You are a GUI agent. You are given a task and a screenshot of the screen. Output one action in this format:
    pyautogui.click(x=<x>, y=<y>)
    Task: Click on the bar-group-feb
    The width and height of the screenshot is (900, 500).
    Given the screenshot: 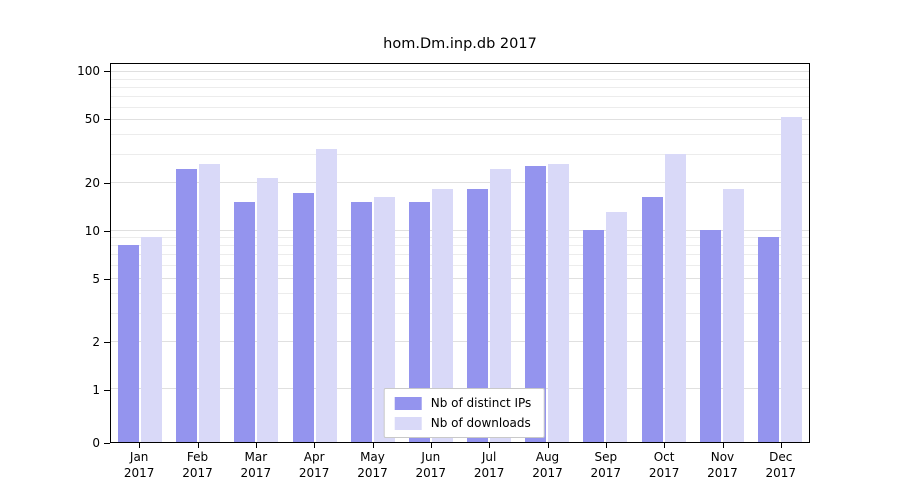 What is the action you would take?
    pyautogui.click(x=198, y=253)
    